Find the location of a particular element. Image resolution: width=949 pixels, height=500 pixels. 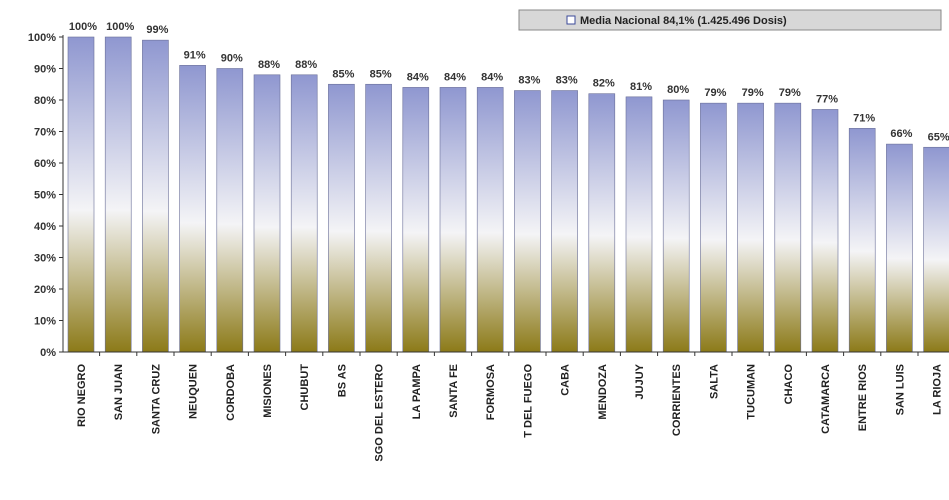

y-tick-label: 10% is located at coordinates (45, 322).